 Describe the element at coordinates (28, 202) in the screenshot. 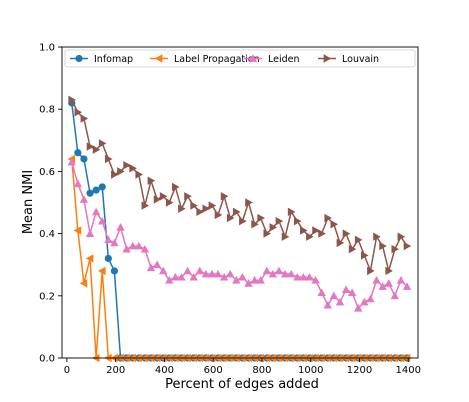

I see `y-axis-label: Mean NMI` at that location.